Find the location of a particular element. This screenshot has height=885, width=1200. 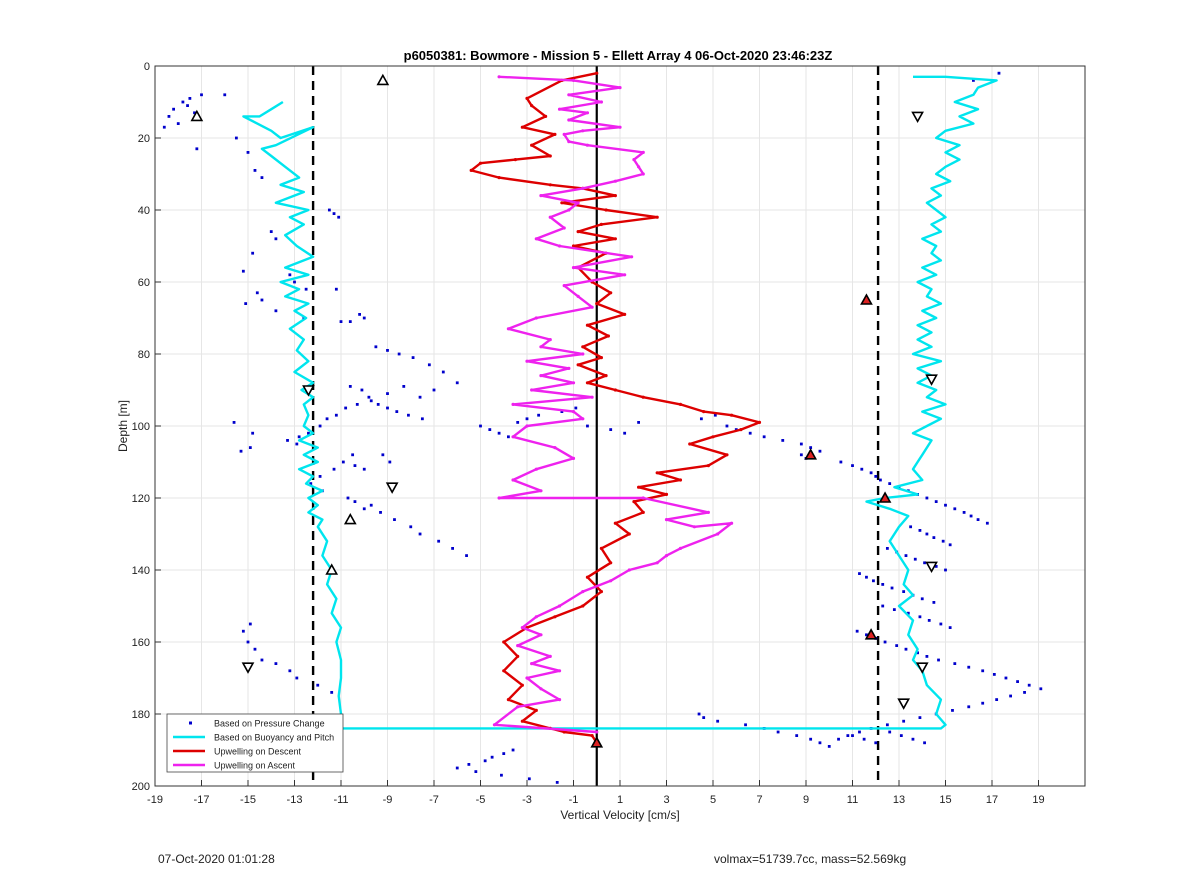

legend-entry: Based on Buoyancy and Pitch is located at coordinates (253, 738).